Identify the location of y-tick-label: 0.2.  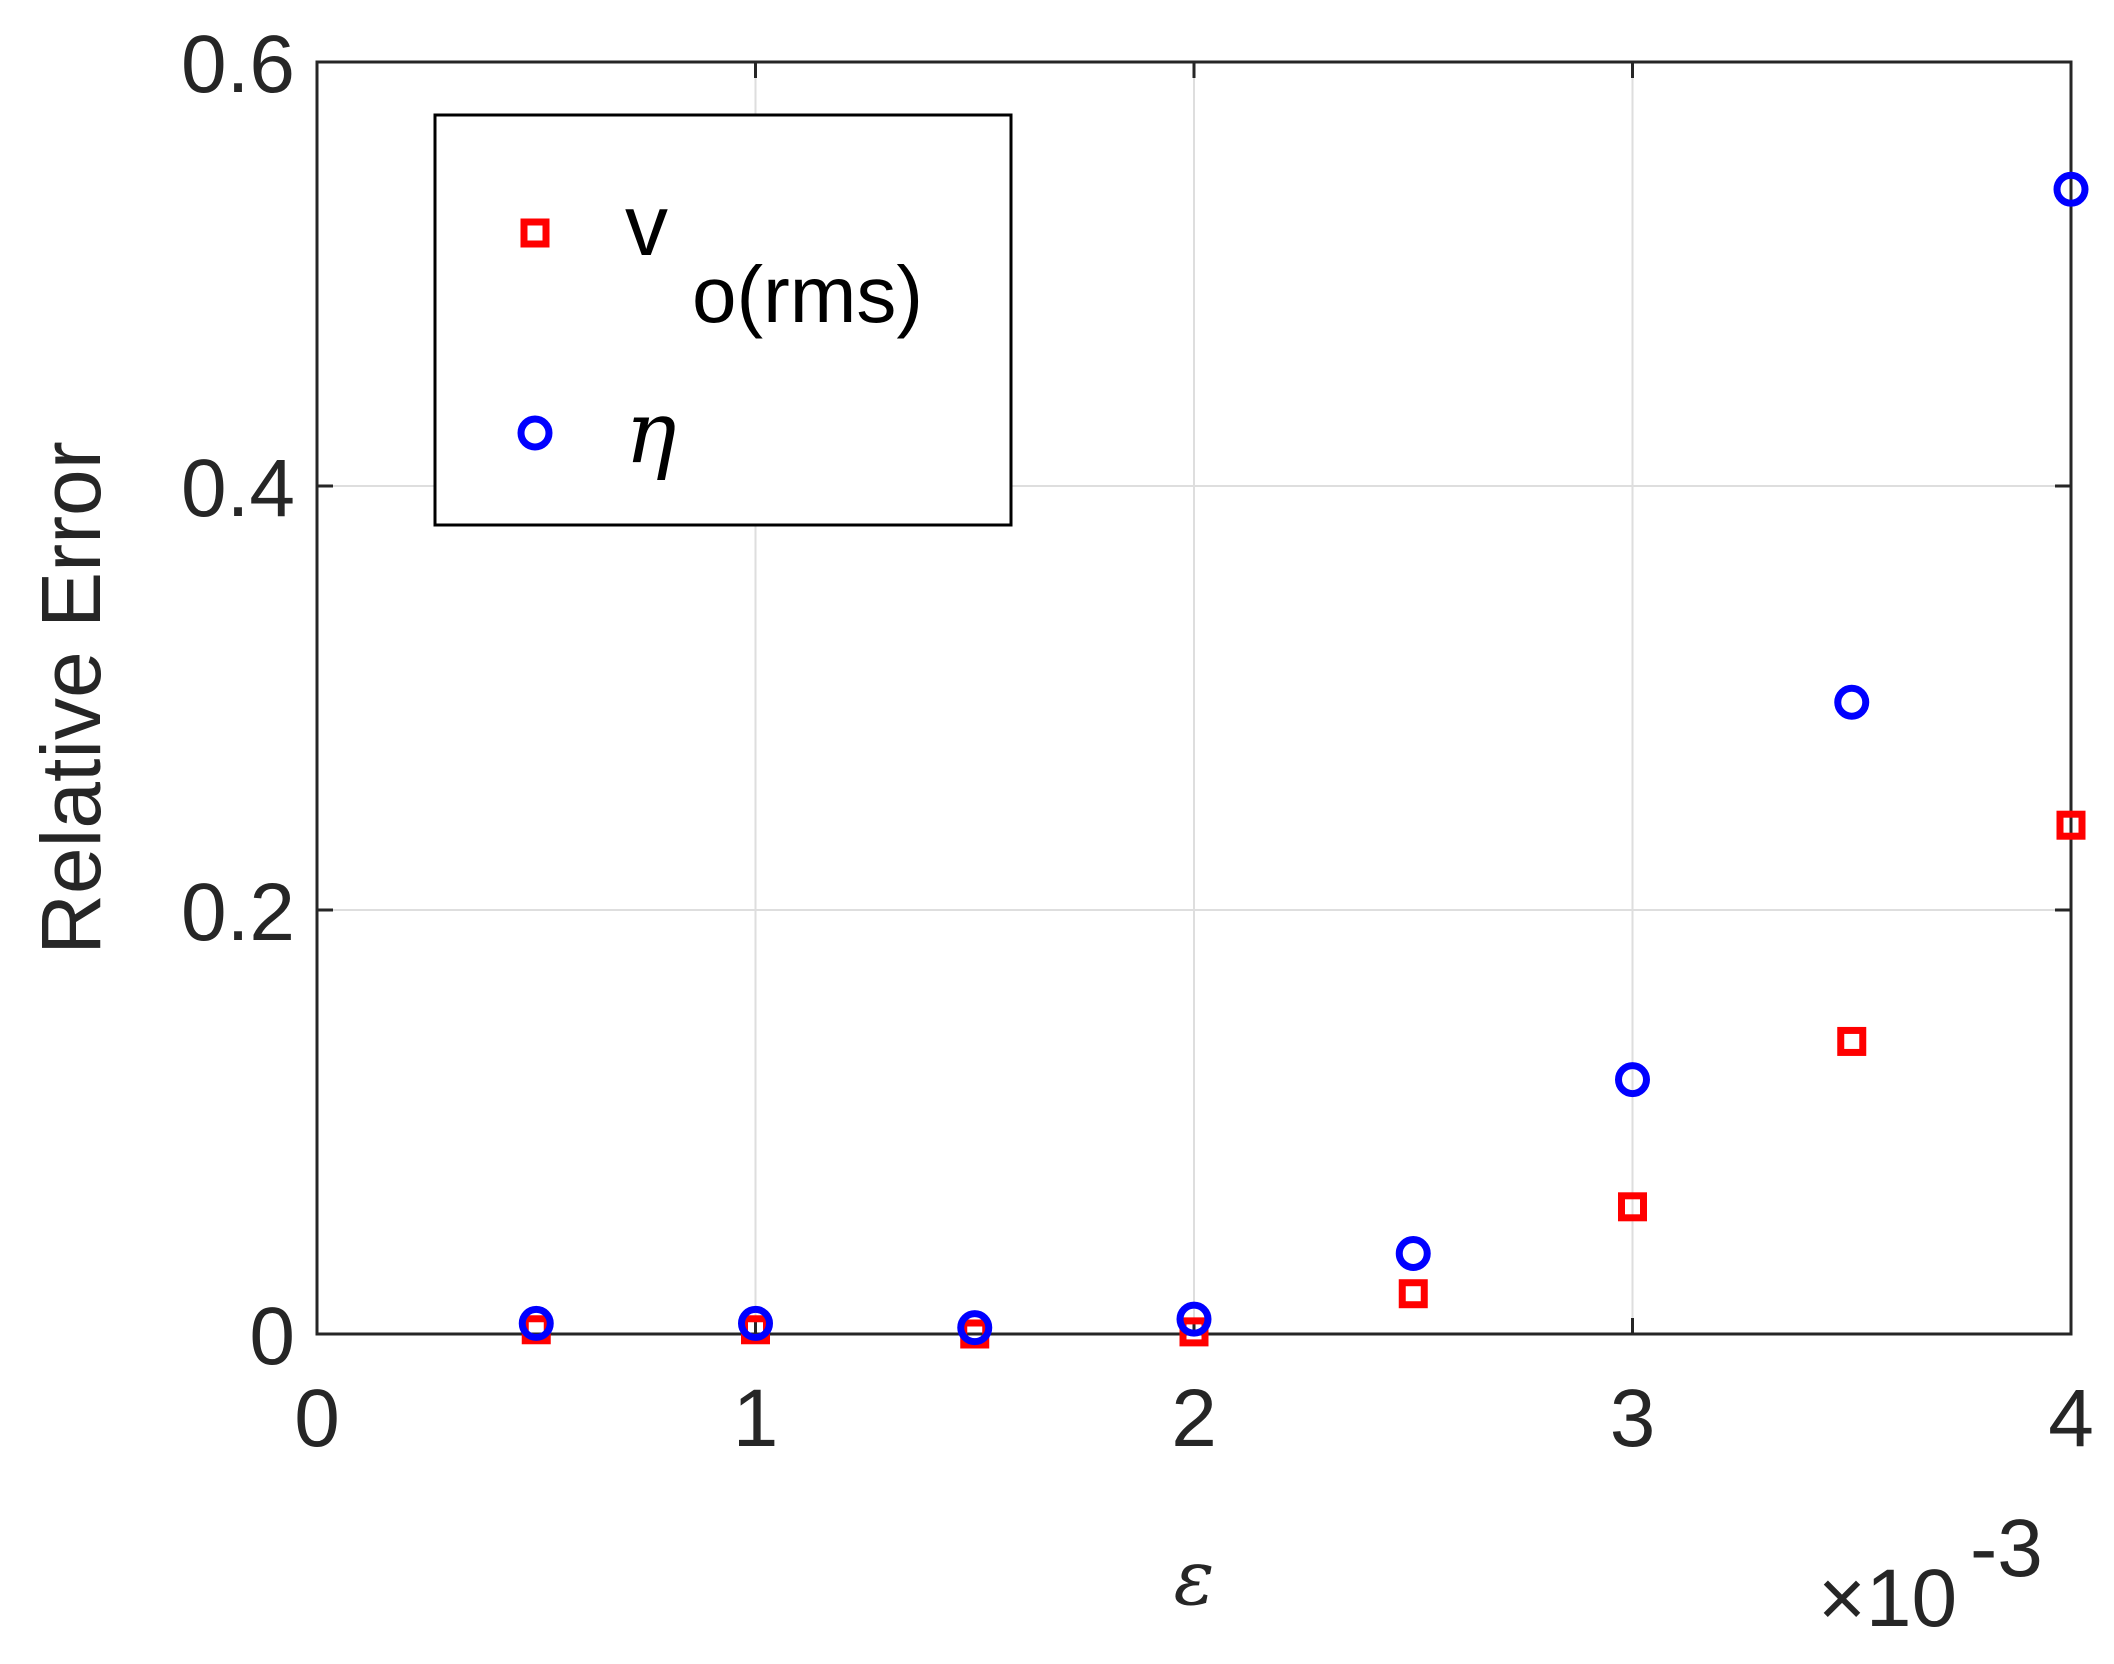
(238, 912).